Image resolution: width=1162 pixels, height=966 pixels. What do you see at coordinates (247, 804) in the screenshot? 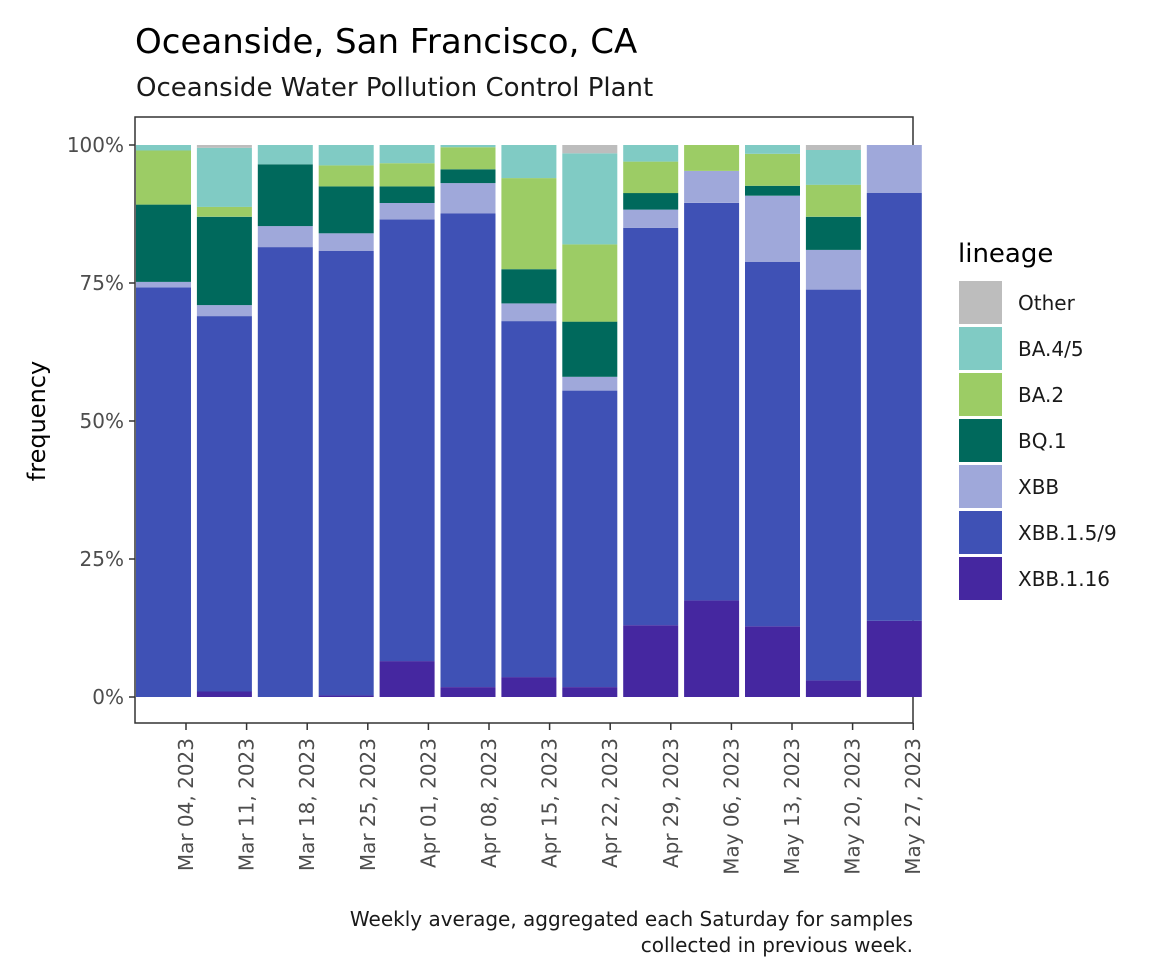
I see `x-tick-label: Mar 11, 2023` at bounding box center [247, 804].